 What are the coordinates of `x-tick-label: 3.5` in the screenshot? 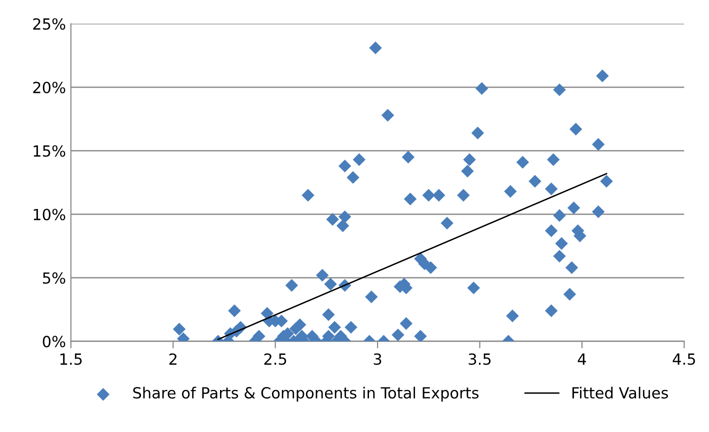 It's located at (479, 359).